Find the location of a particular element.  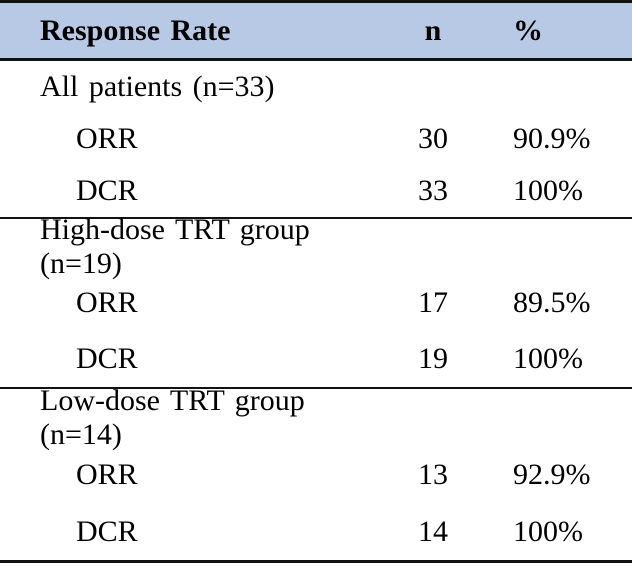

header-n: n is located at coordinates (433, 30).